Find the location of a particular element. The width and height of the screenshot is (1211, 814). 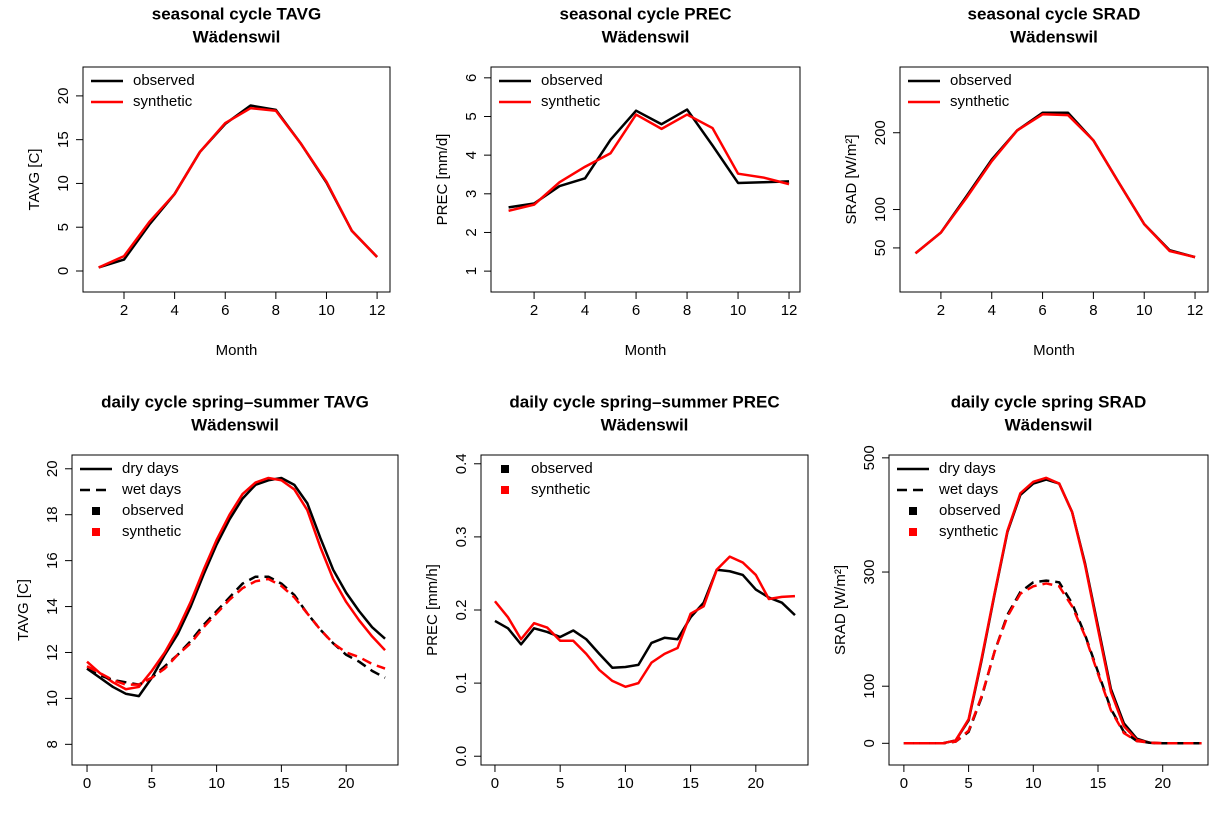

y-tick-label: 16 is located at coordinates (52, 560).